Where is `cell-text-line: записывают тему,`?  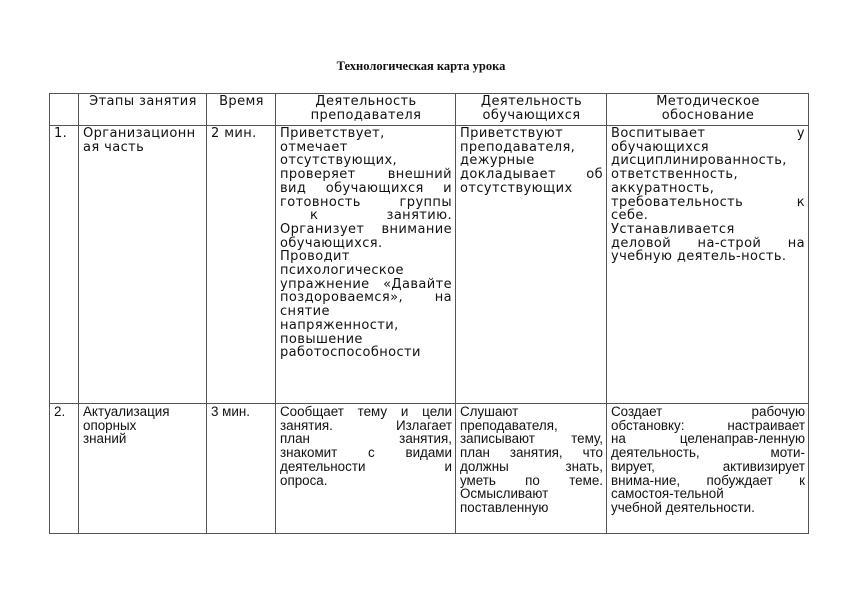 cell-text-line: записывают тему, is located at coordinates (531, 439).